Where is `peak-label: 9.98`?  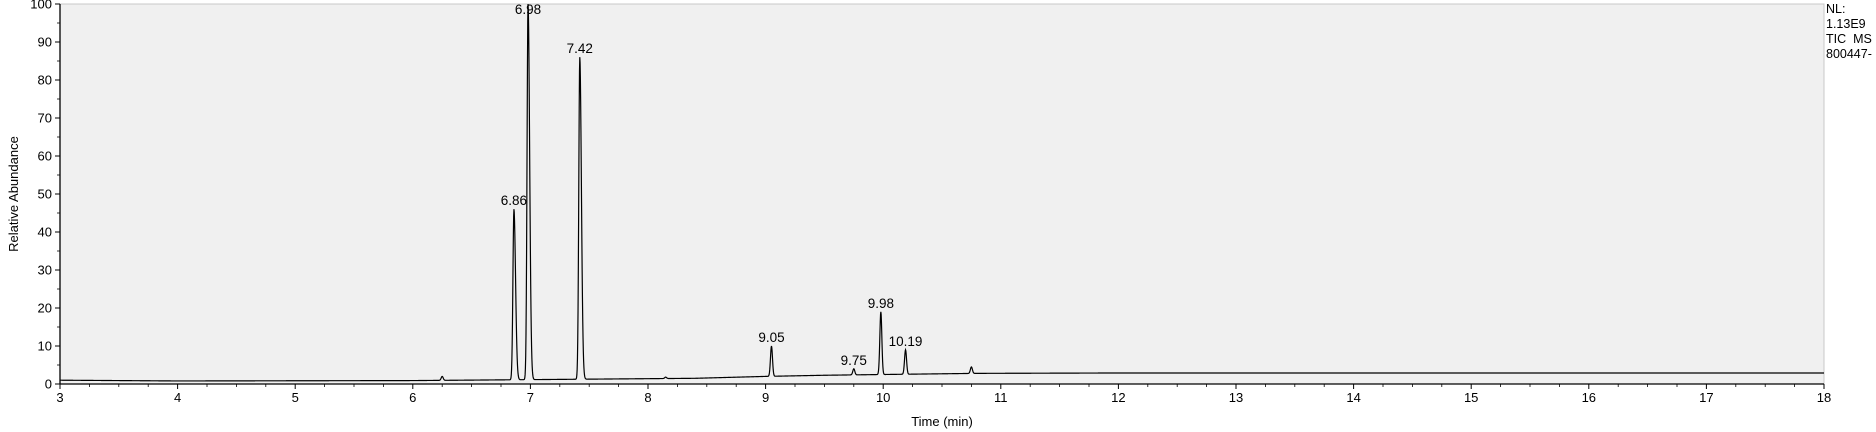 peak-label: 9.98 is located at coordinates (881, 303).